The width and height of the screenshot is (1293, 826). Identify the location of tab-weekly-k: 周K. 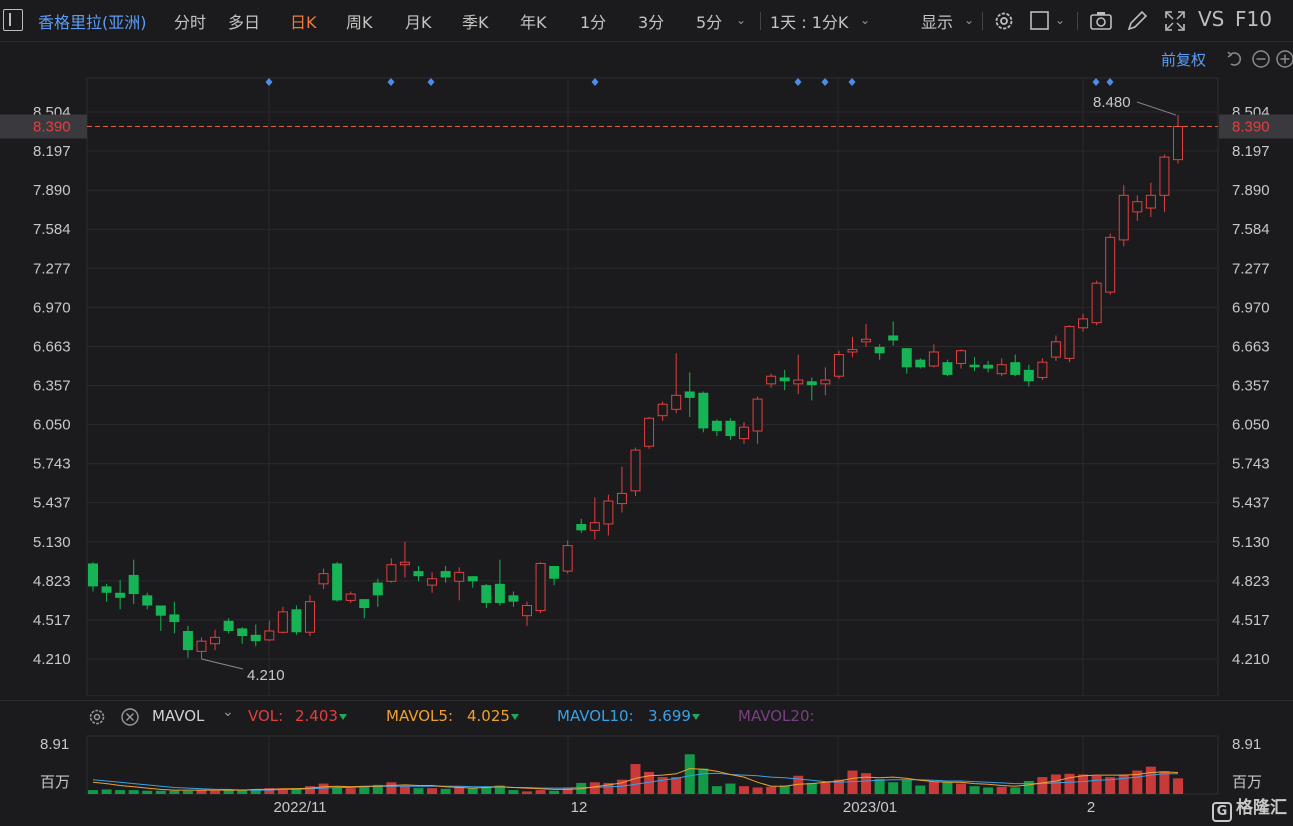
(359, 22).